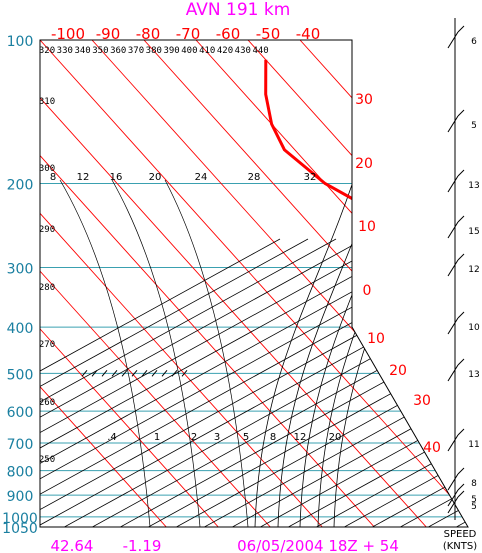 This screenshot has width=482, height=553. I want to click on wind-speed-label: 10, so click(474, 328).